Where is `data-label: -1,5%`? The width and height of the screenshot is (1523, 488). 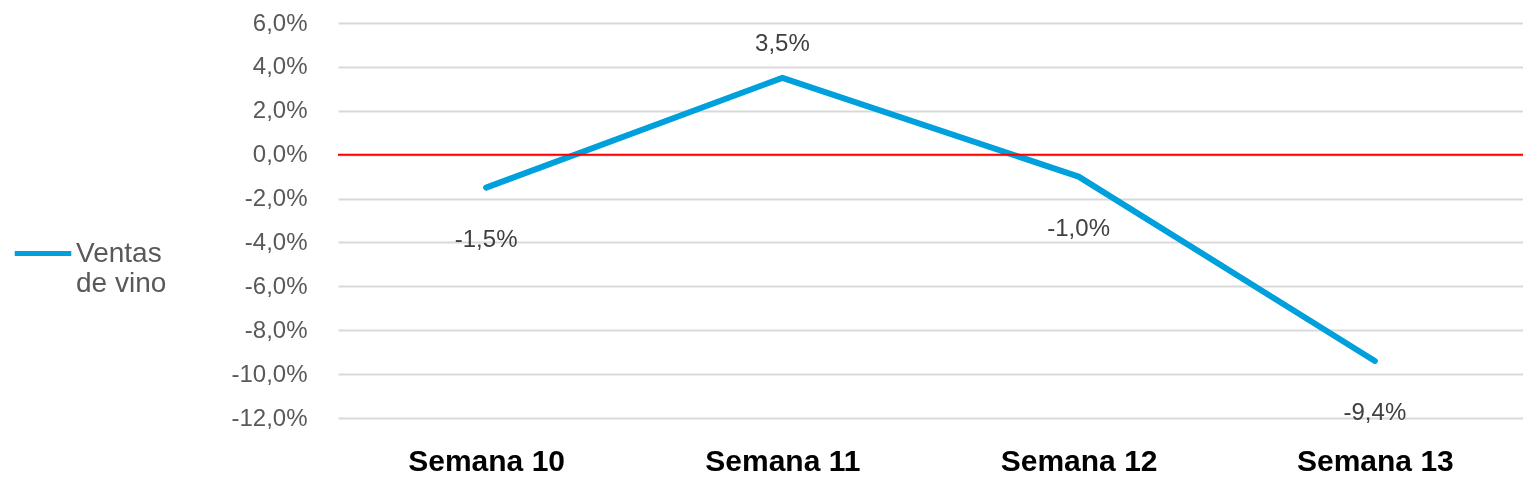 data-label: -1,5% is located at coordinates (486, 238).